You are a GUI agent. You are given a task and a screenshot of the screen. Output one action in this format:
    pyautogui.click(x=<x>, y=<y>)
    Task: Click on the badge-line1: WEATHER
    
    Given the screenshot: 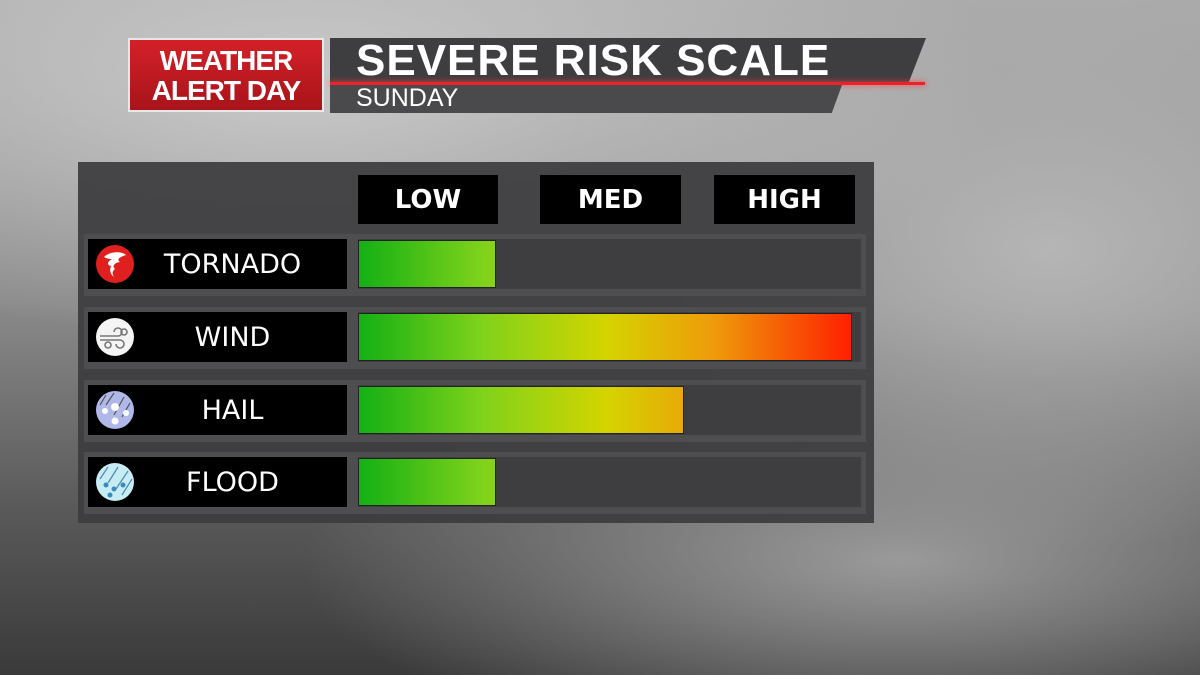 What is the action you would take?
    pyautogui.click(x=226, y=60)
    